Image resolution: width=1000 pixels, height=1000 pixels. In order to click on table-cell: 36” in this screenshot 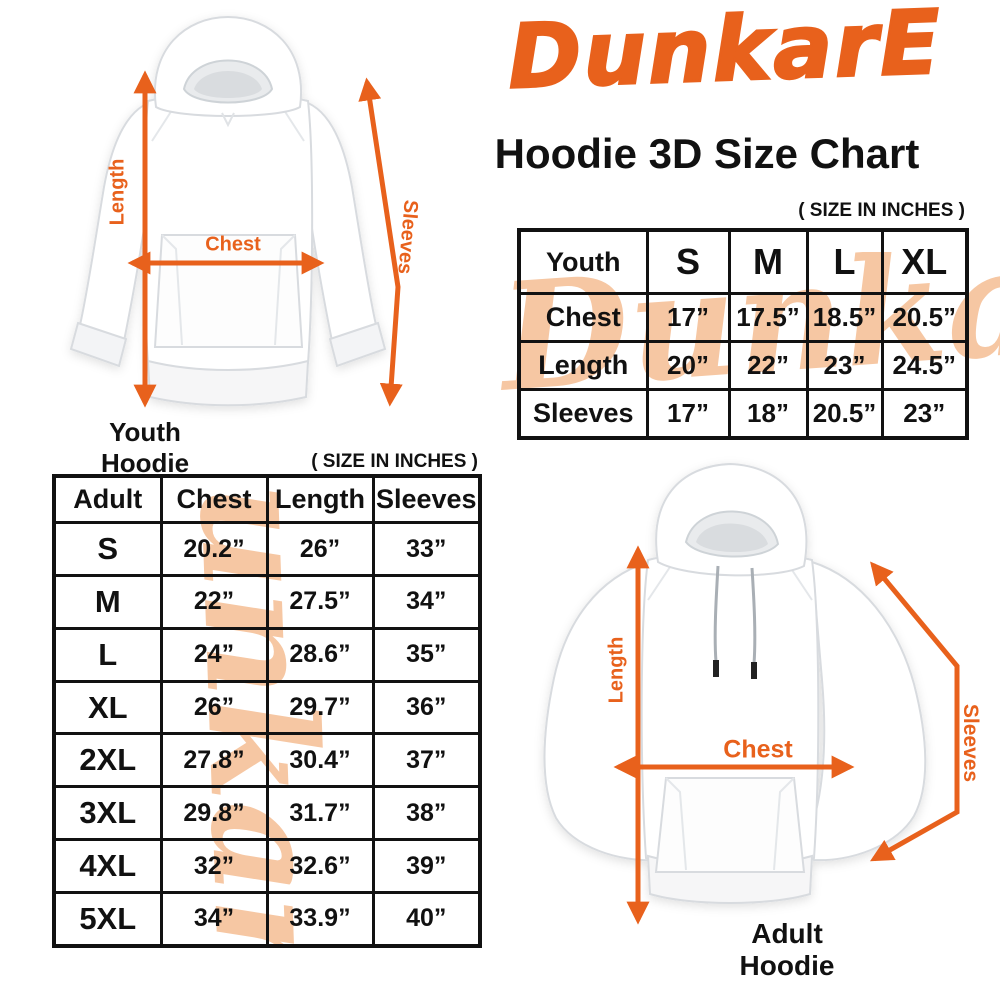, I will do `click(426, 707)`.